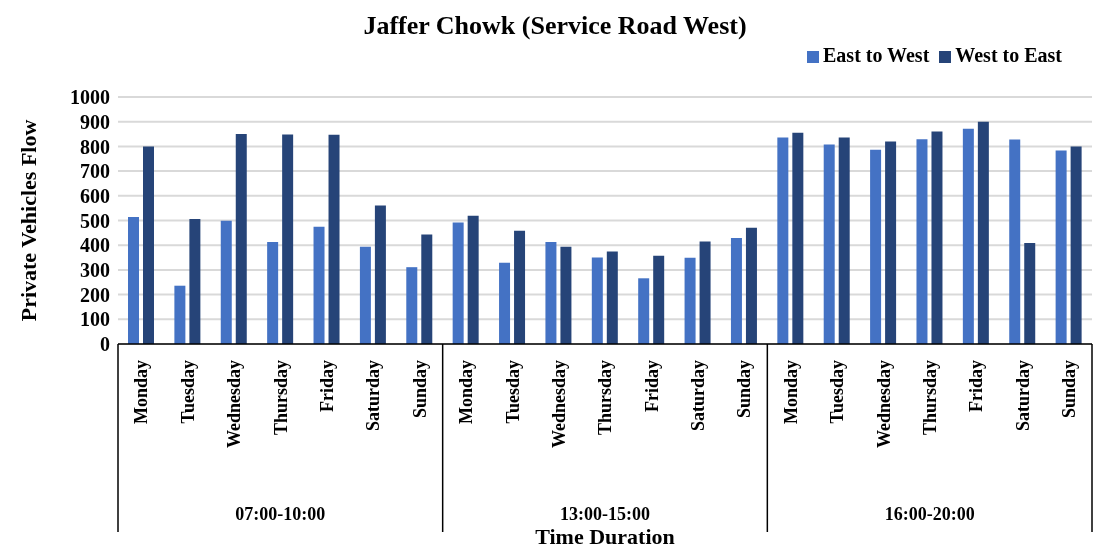 This screenshot has height=558, width=1110. I want to click on chart-title: Jaffer Chowk (Service Road West), so click(555, 26).